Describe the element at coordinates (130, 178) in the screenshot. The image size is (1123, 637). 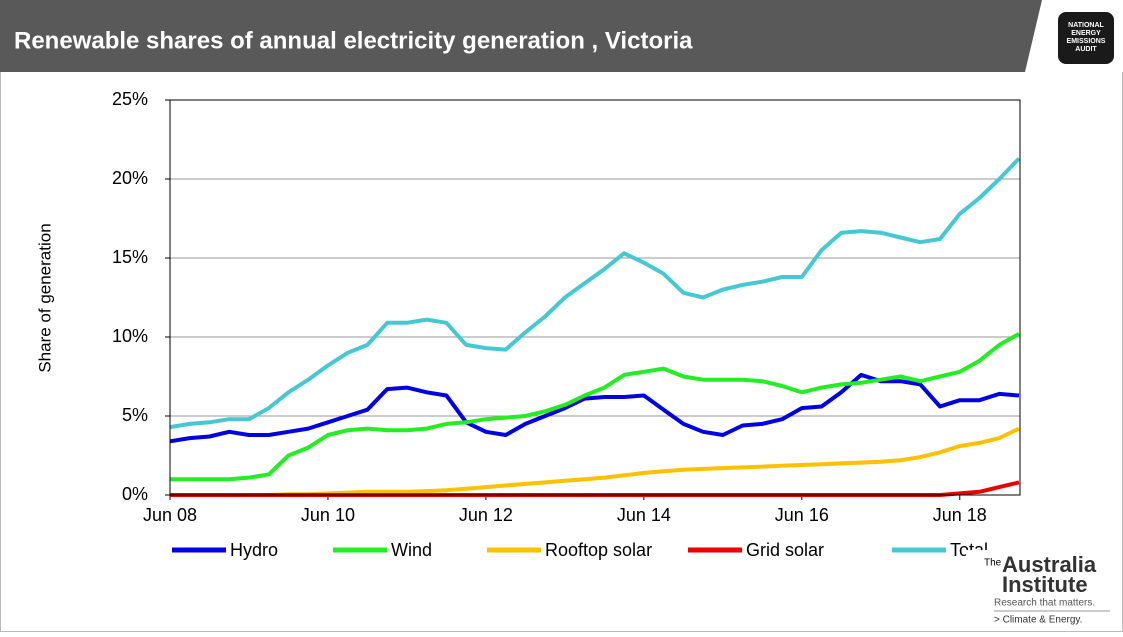
I see `y-tick-label: 20%` at that location.